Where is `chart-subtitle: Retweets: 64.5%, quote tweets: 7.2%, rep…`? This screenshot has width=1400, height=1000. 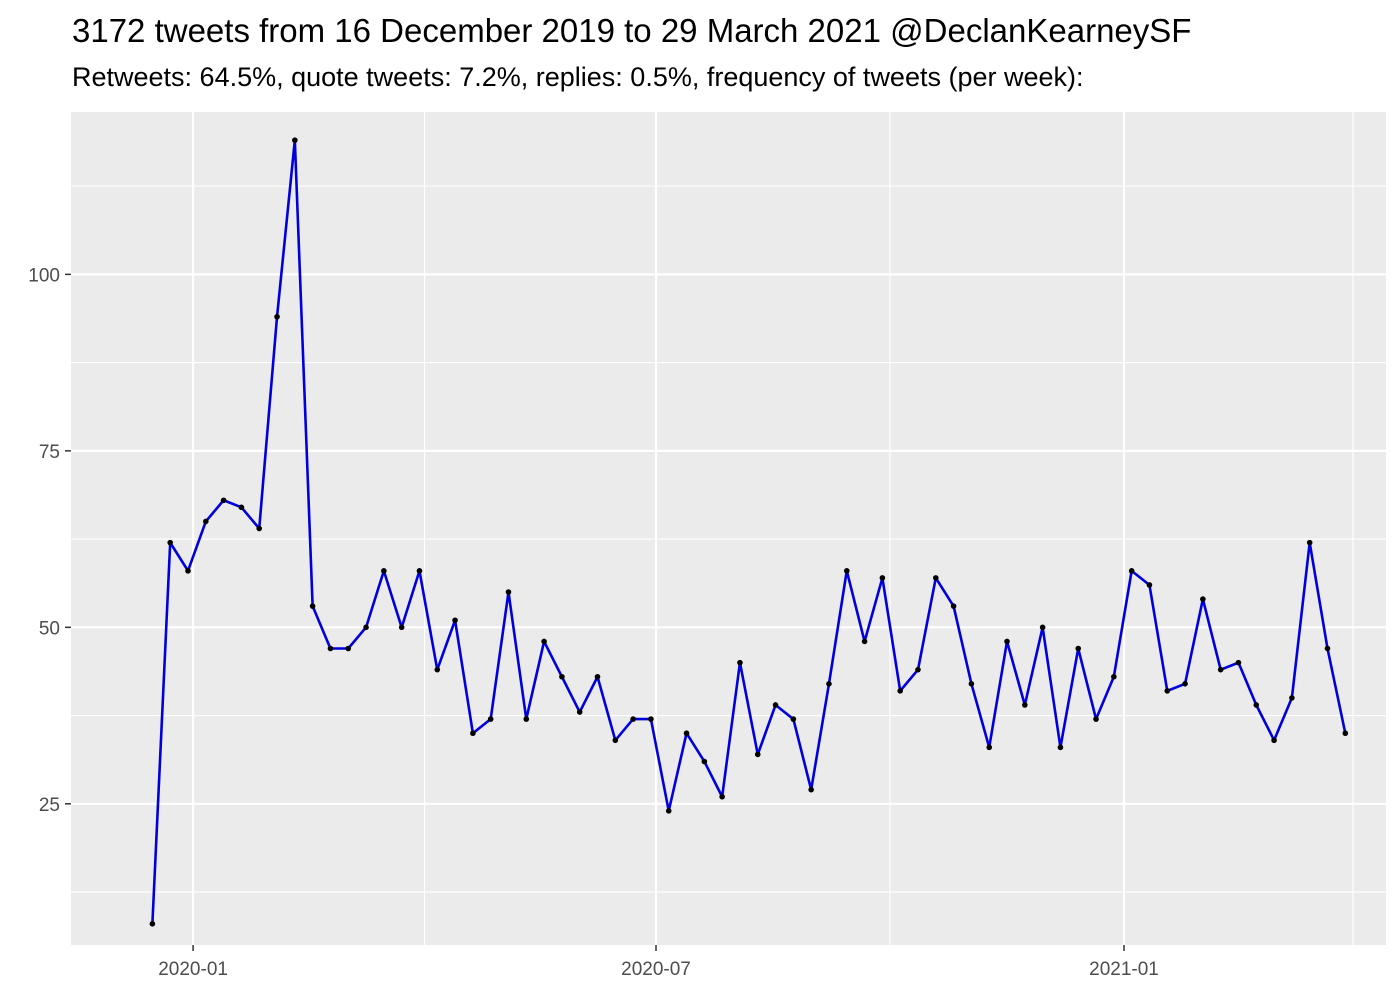 chart-subtitle: Retweets: 64.5%, quote tweets: 7.2%, rep… is located at coordinates (578, 77).